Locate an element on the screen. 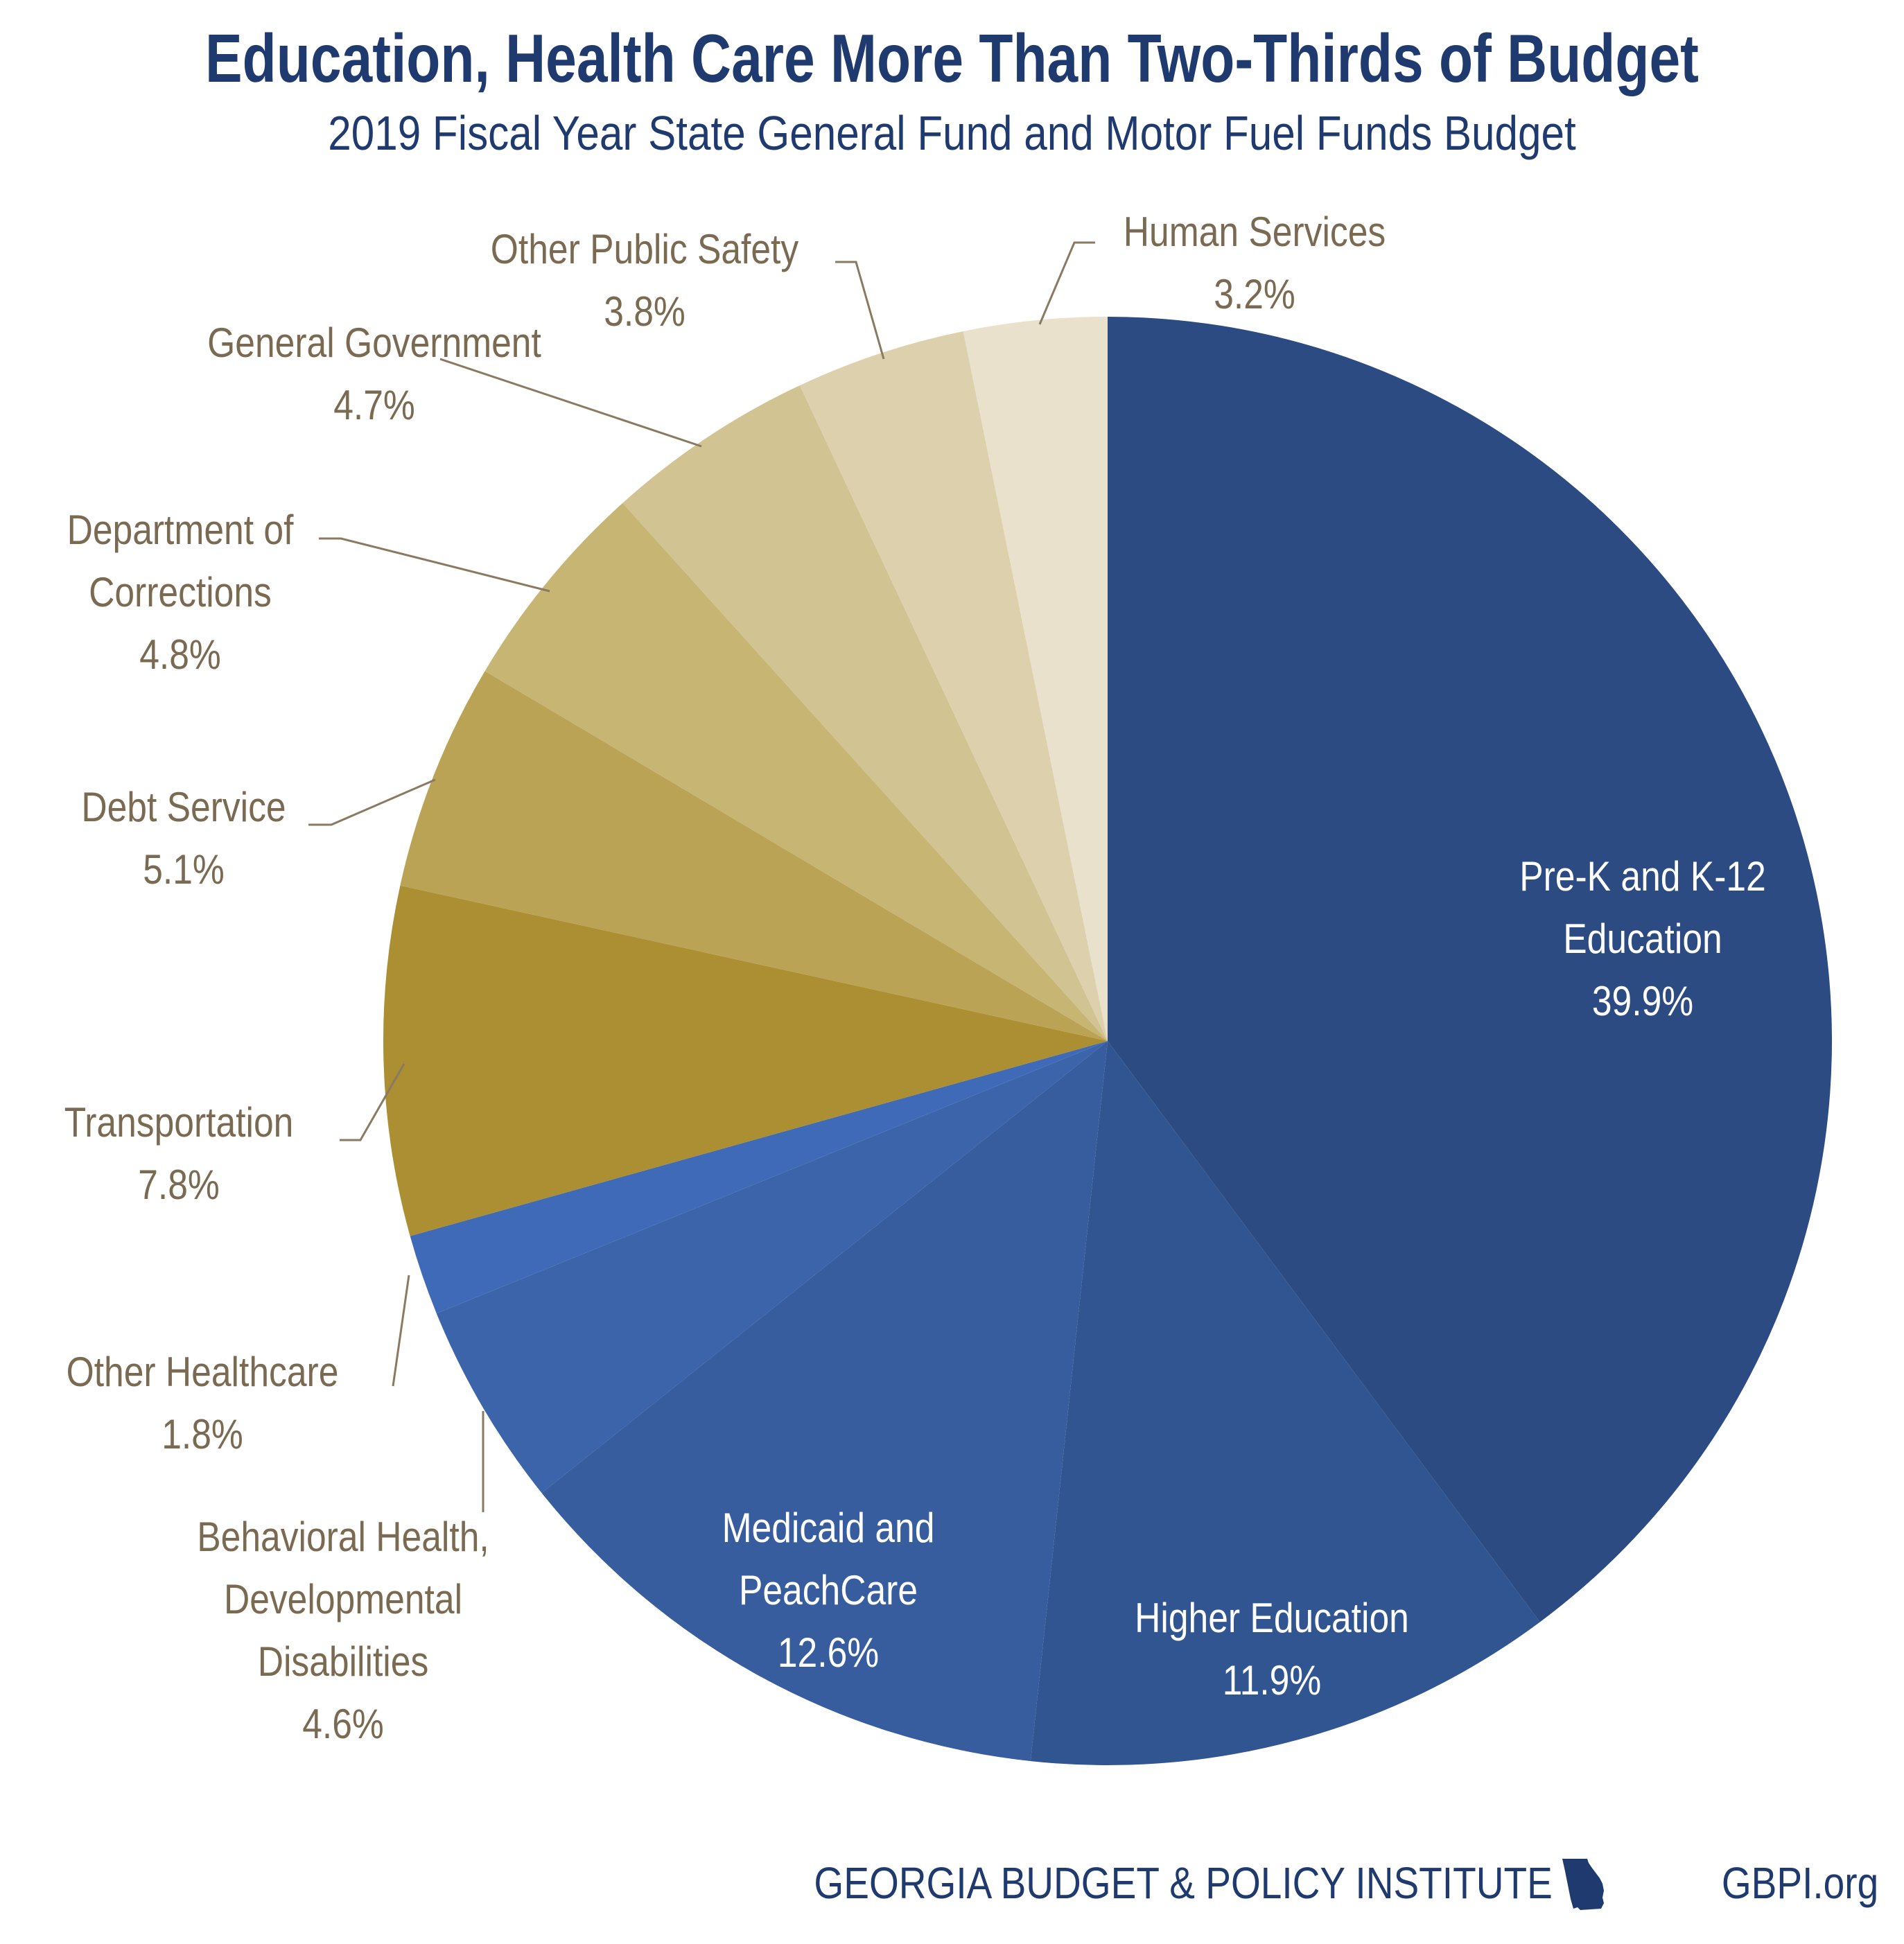 The height and width of the screenshot is (1944, 1904). slice-name-label: Transportation is located at coordinates (179, 1122).